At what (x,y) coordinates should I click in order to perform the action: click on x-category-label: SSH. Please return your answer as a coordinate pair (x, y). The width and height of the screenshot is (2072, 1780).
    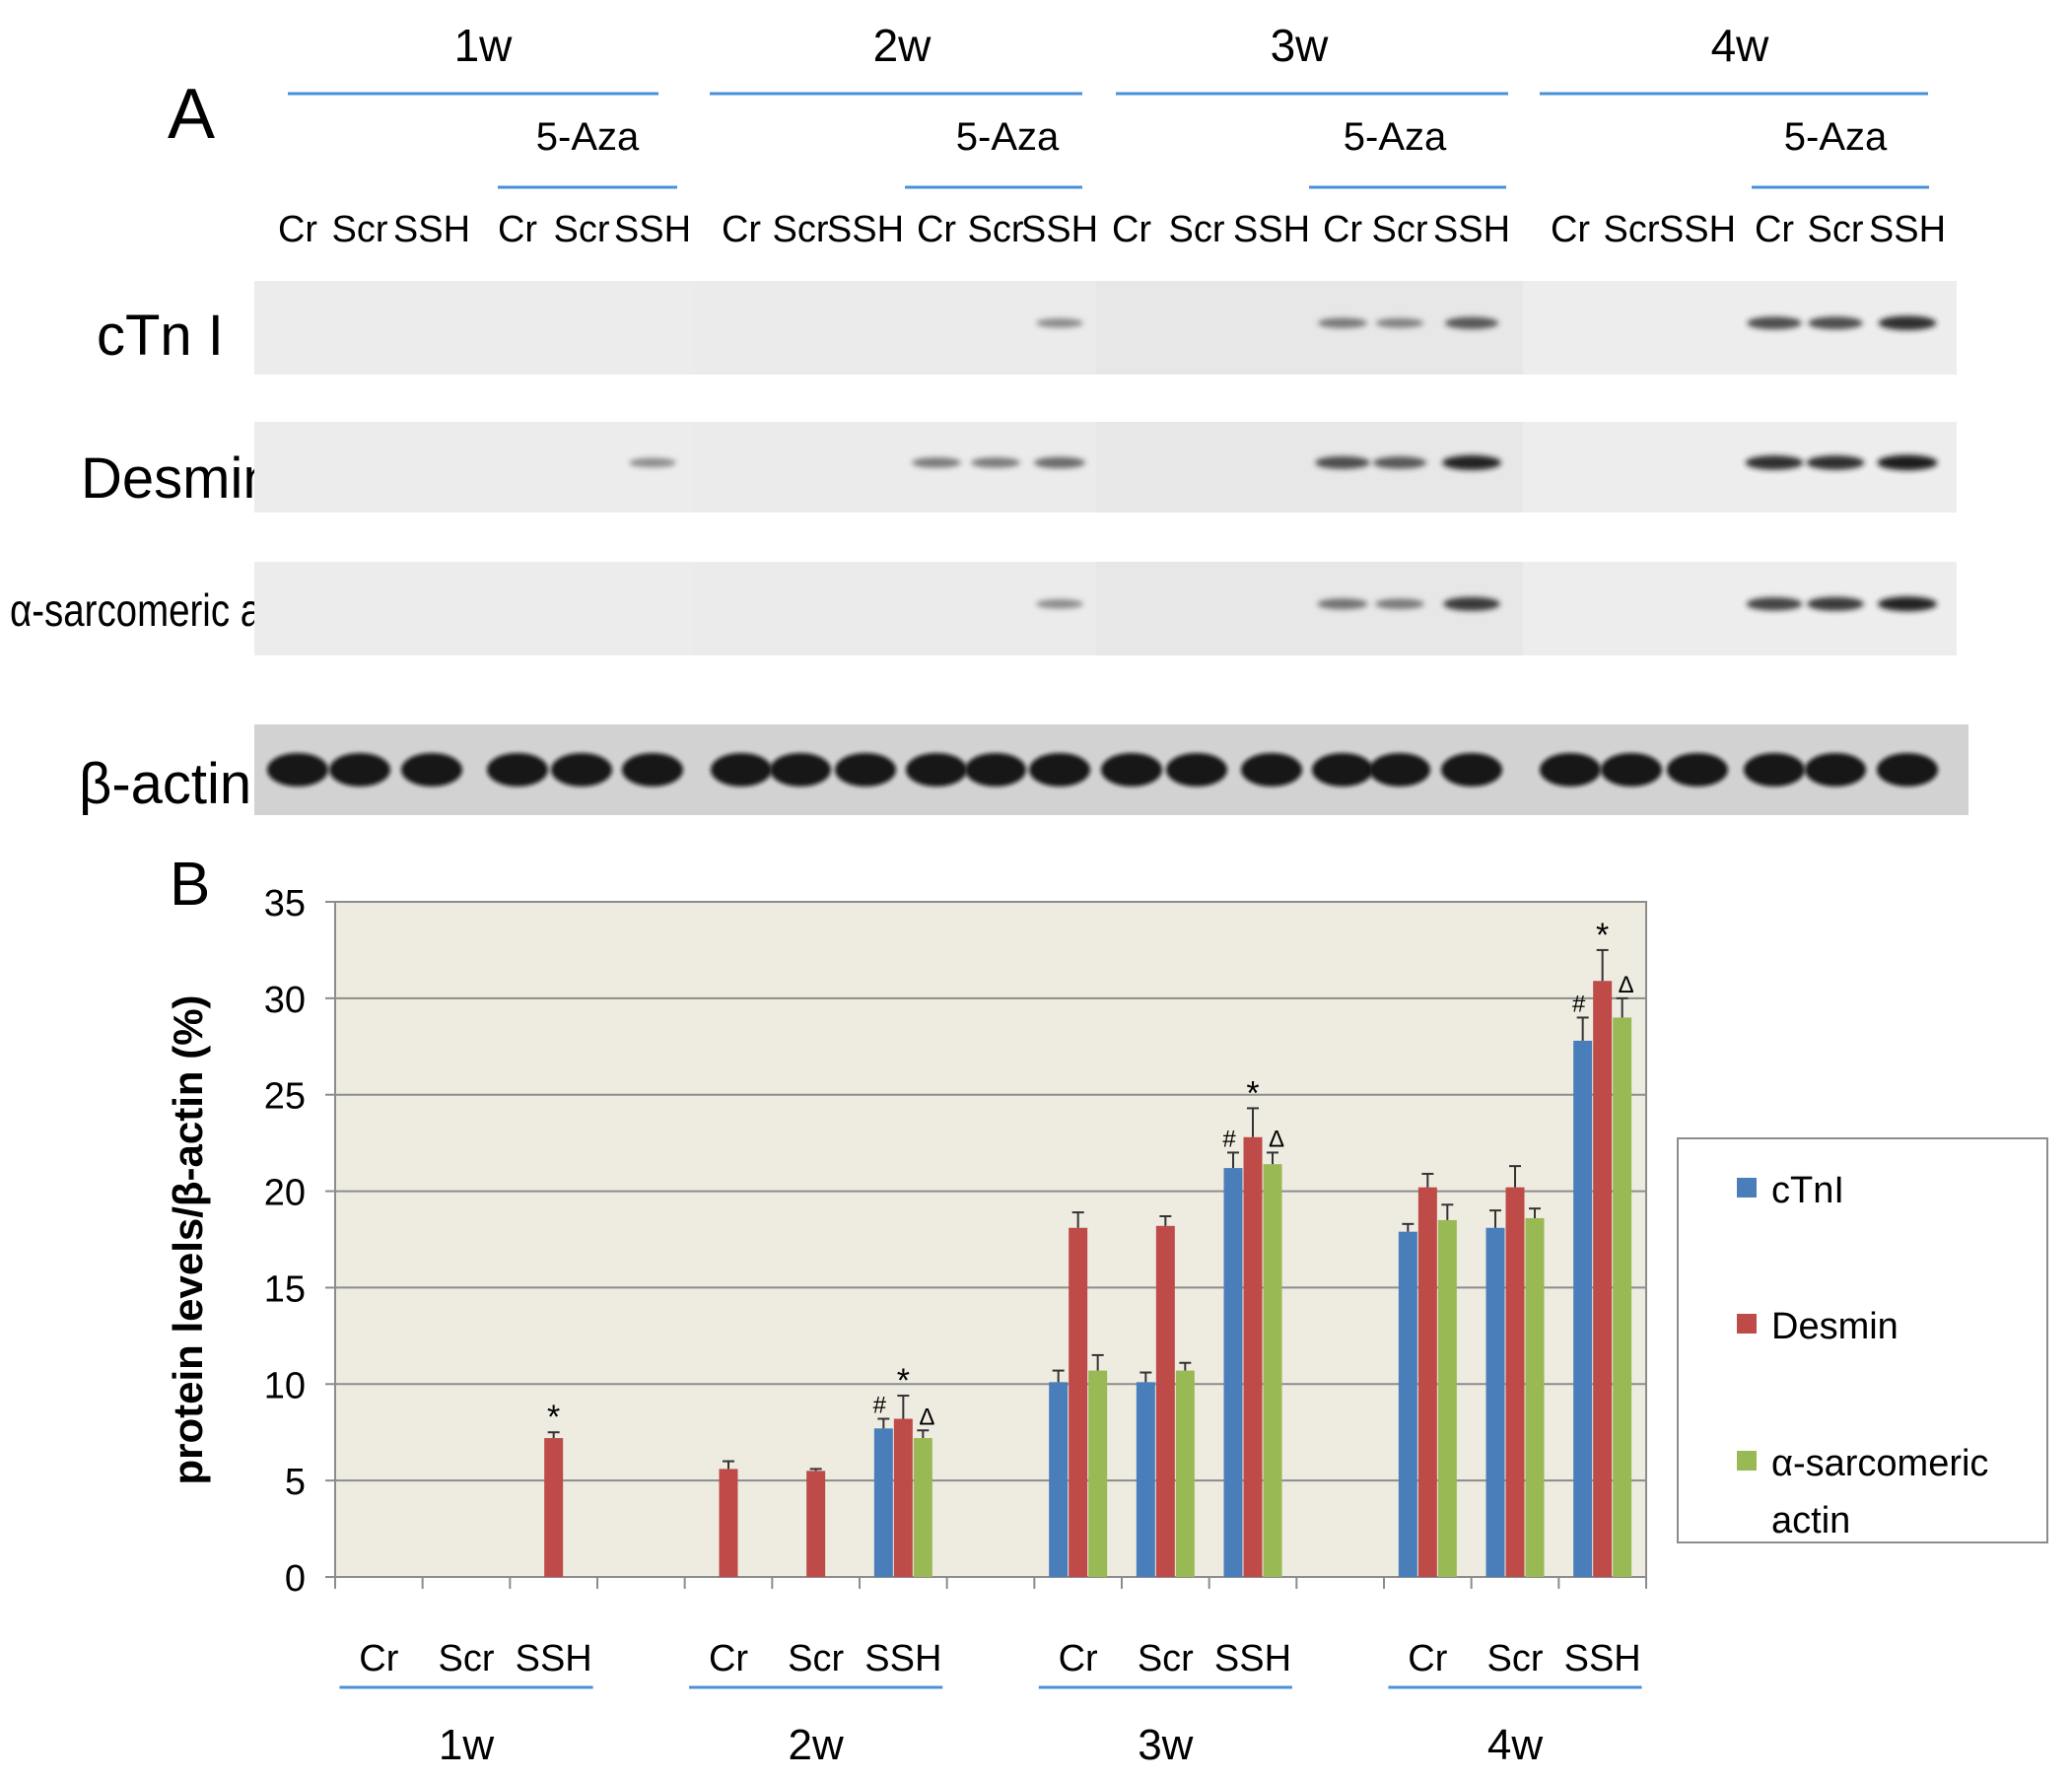
    Looking at the image, I should click on (554, 1659).